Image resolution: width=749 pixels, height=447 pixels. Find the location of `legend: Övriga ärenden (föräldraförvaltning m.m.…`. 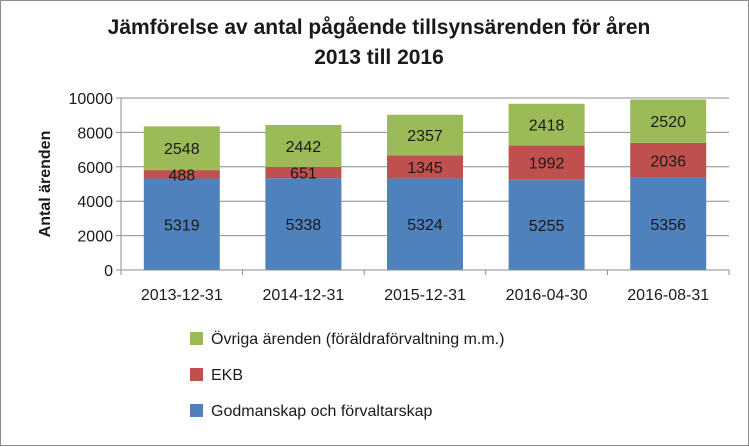

legend: Övriga ärenden (föräldraförvaltning m.m.… is located at coordinates (347, 375).